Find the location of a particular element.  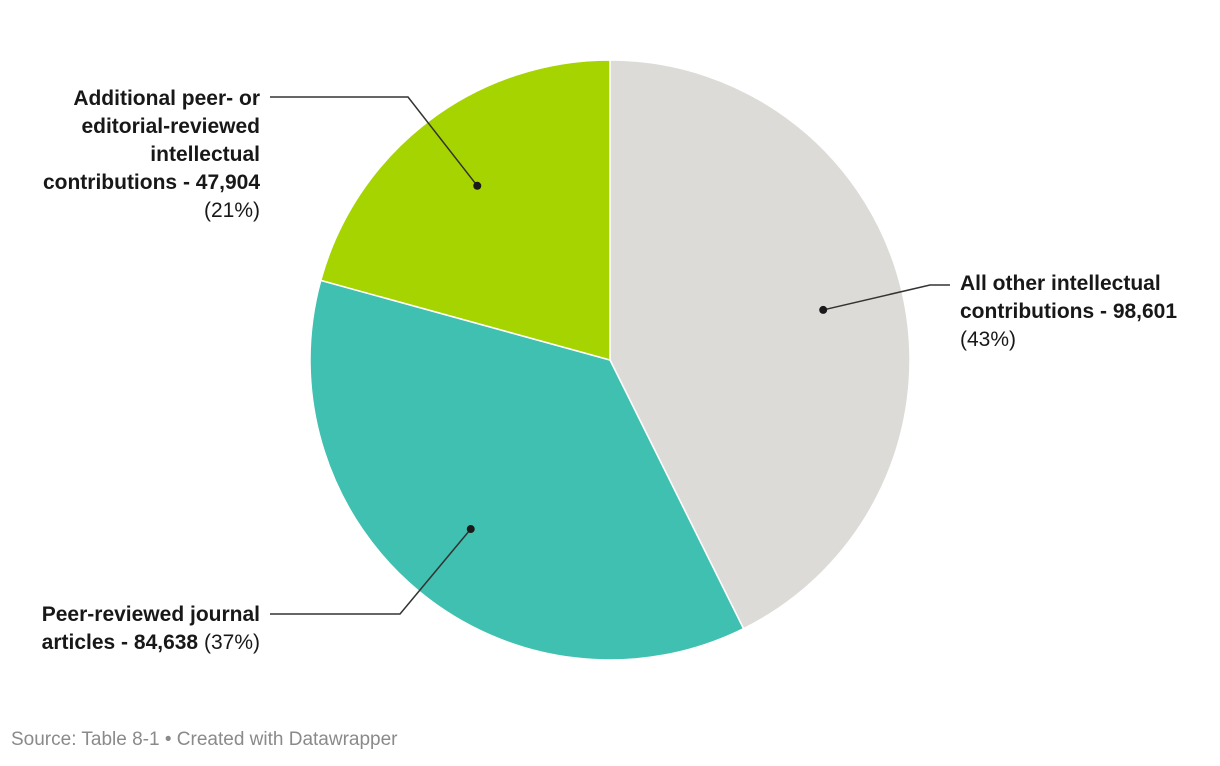

slice-label-additional-line1: Additional peer- or is located at coordinates (166, 98).